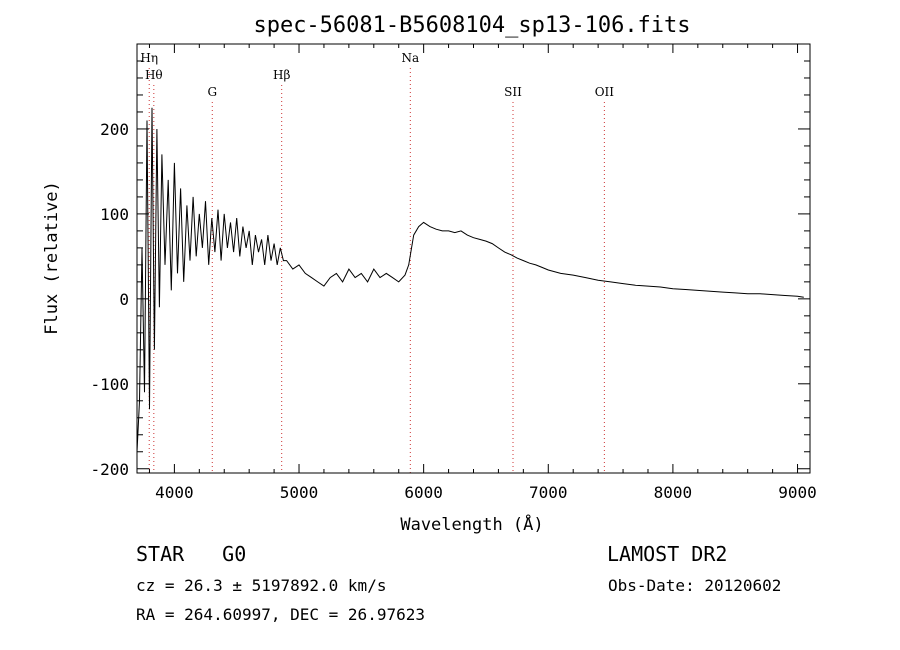 The height and width of the screenshot is (650, 900). What do you see at coordinates (695, 585) in the screenshot?
I see `obs-date-label: Obs-Date: 20120602` at bounding box center [695, 585].